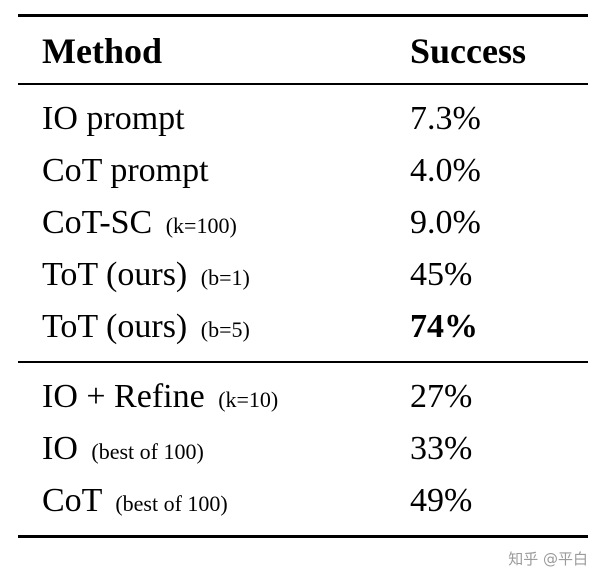  I want to click on top-rule, so click(303, 15).